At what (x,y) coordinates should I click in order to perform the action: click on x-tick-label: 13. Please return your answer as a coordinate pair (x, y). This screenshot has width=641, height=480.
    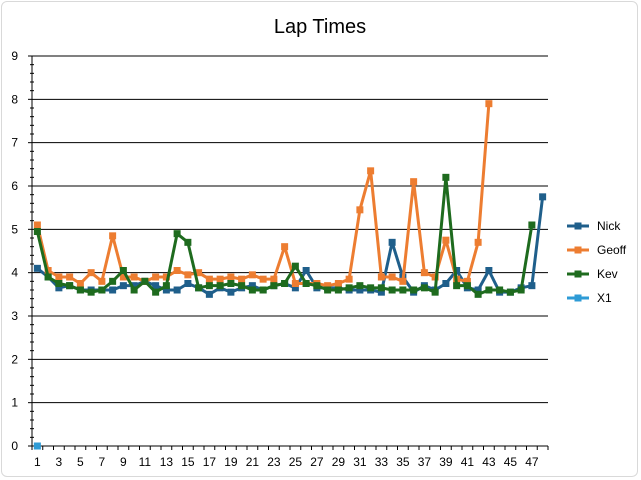
    Looking at the image, I should click on (167, 462).